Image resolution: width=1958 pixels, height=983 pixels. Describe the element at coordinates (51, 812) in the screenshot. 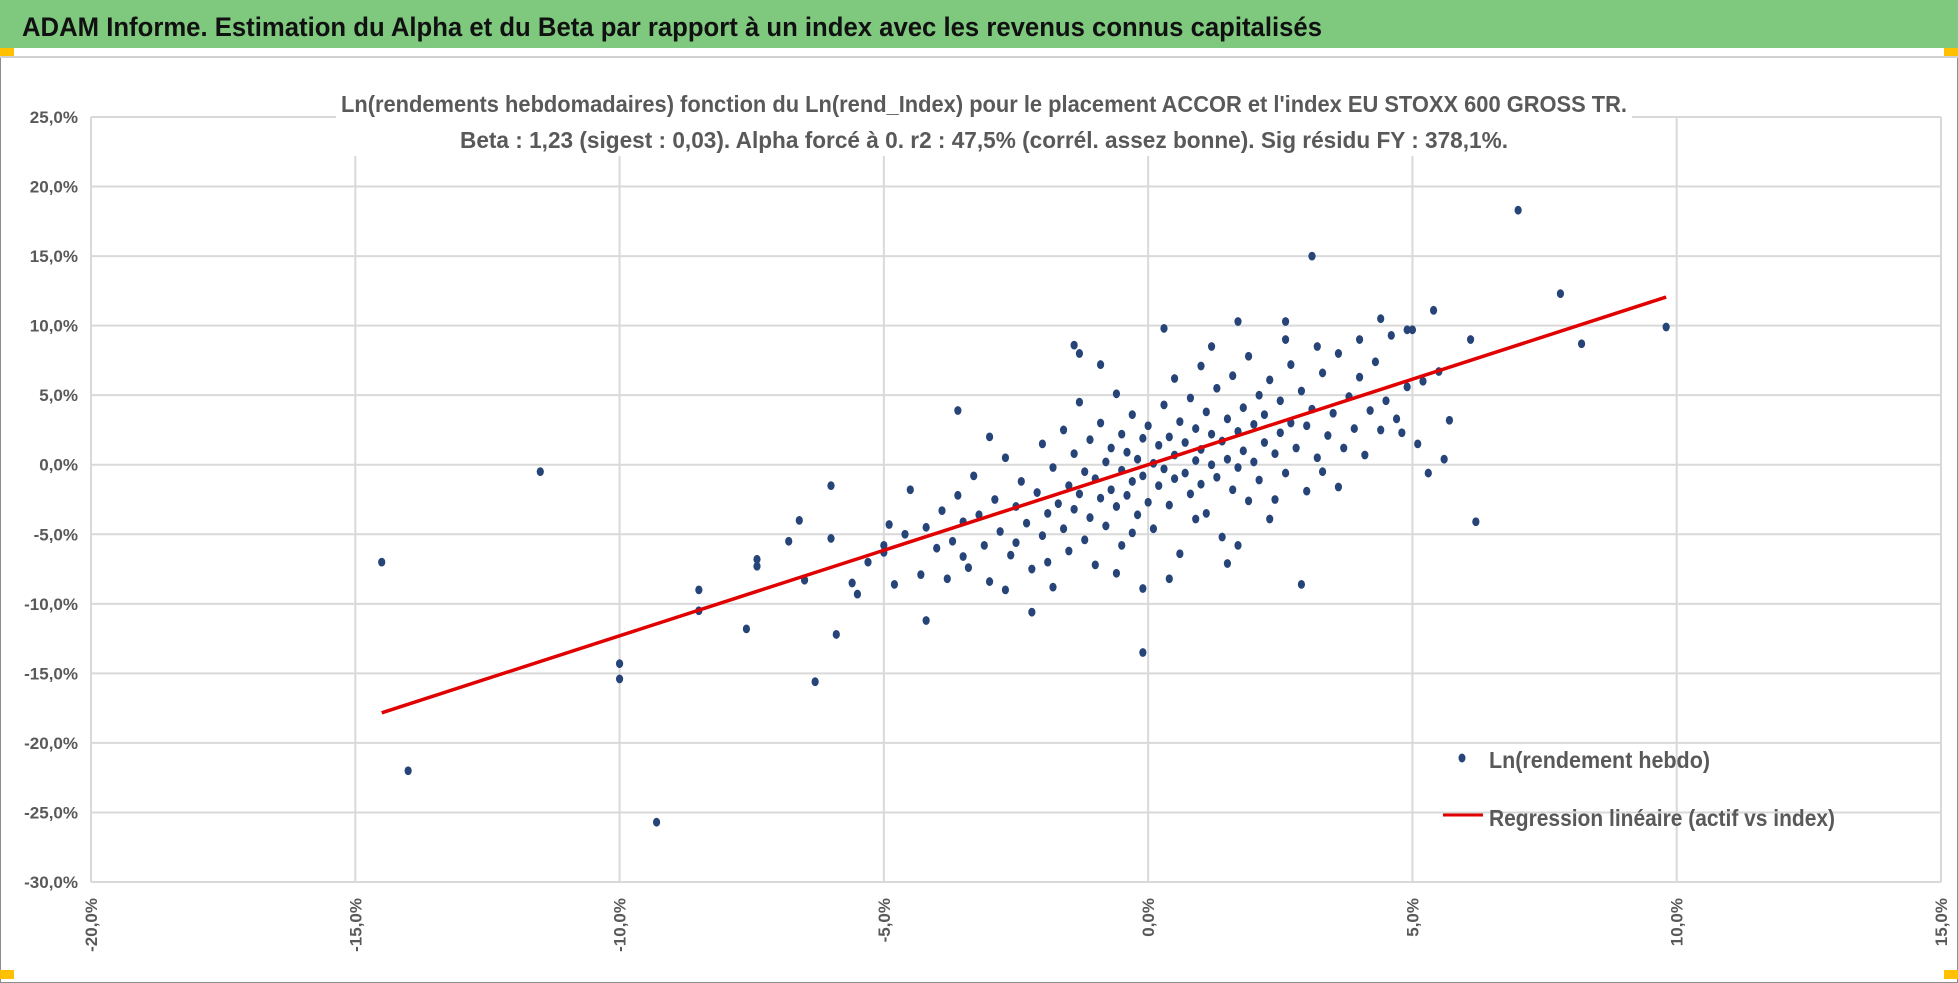

I see `y-tick-label: -25,0%` at that location.